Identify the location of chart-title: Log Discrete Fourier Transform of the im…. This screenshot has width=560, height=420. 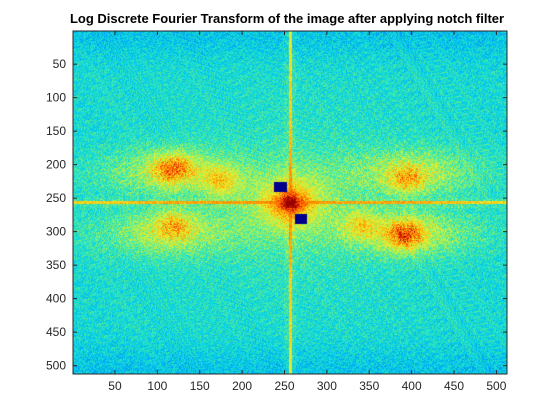
(287, 18).